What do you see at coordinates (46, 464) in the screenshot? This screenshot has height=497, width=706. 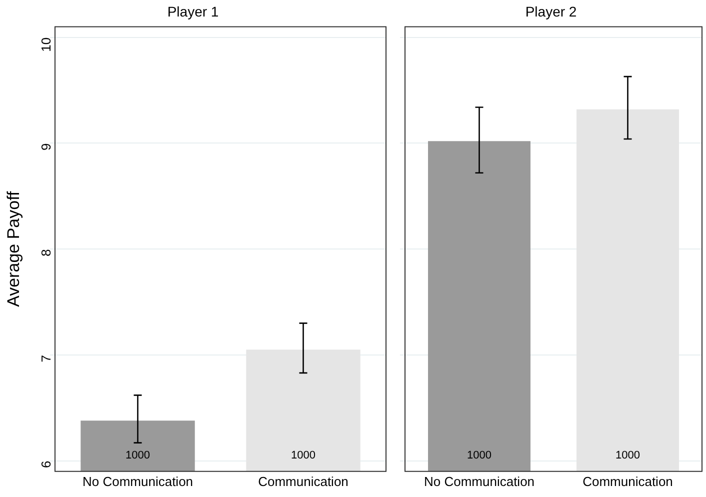 I see `y-tick-label: 6` at bounding box center [46, 464].